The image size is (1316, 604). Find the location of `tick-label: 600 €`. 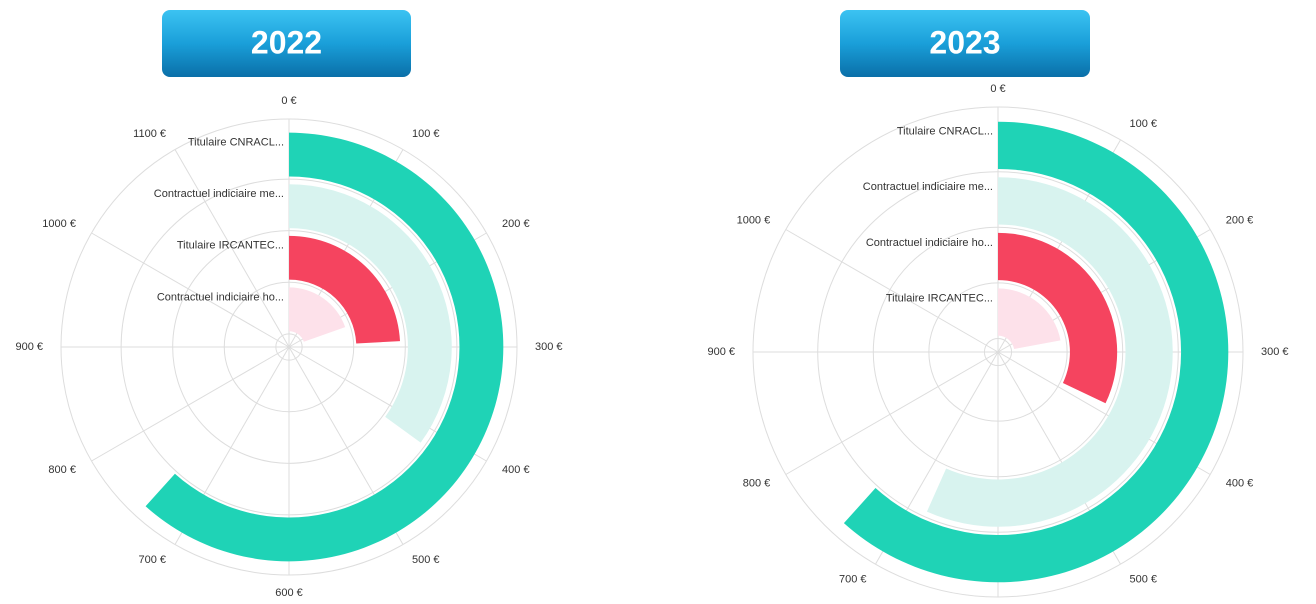

tick-label: 600 € is located at coordinates (289, 593).